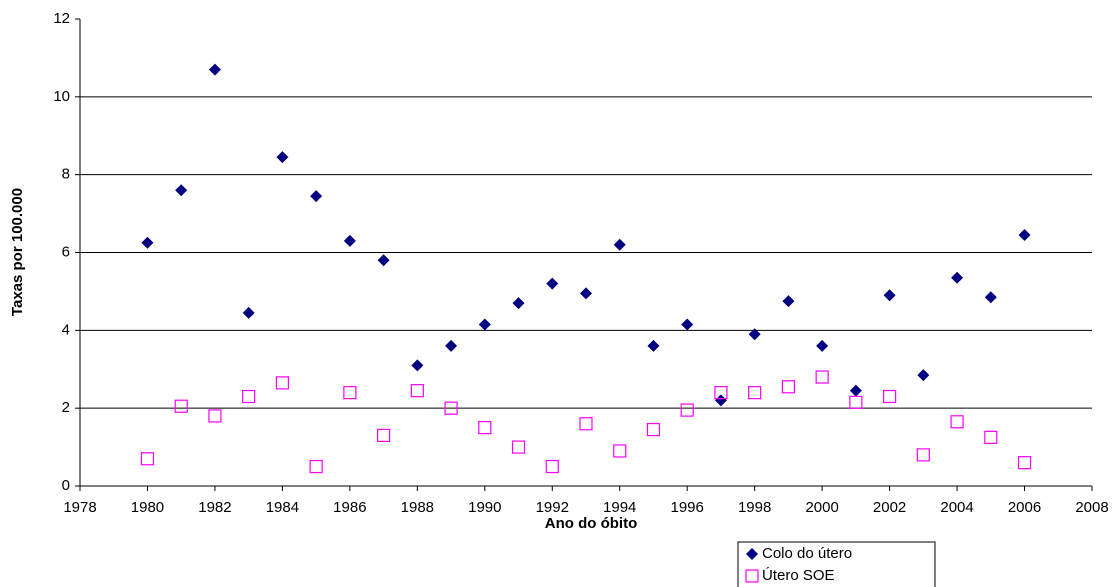  What do you see at coordinates (66, 329) in the screenshot?
I see `y-tick-label: 4` at bounding box center [66, 329].